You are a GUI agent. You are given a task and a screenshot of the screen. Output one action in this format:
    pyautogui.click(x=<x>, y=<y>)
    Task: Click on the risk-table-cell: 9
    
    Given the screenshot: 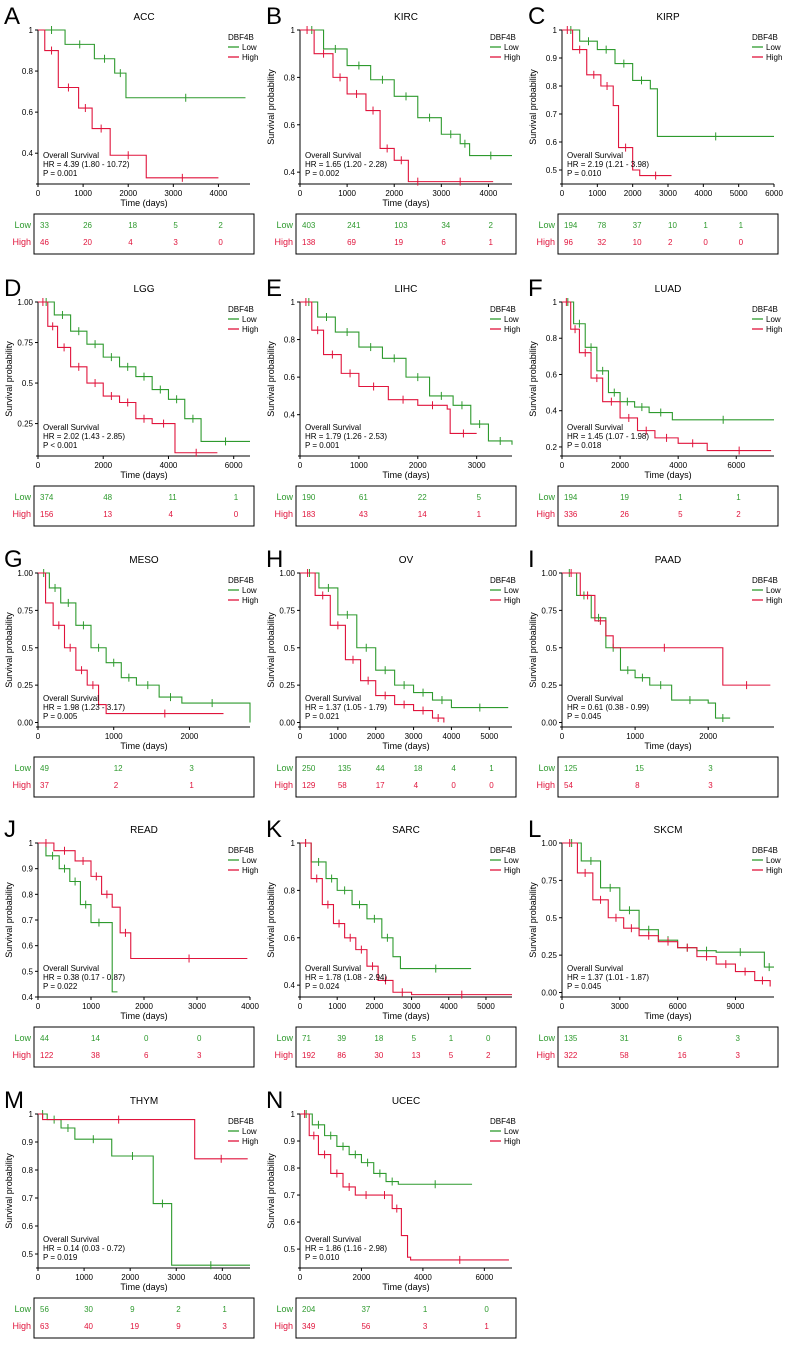 What is the action you would take?
    pyautogui.click(x=132, y=1309)
    